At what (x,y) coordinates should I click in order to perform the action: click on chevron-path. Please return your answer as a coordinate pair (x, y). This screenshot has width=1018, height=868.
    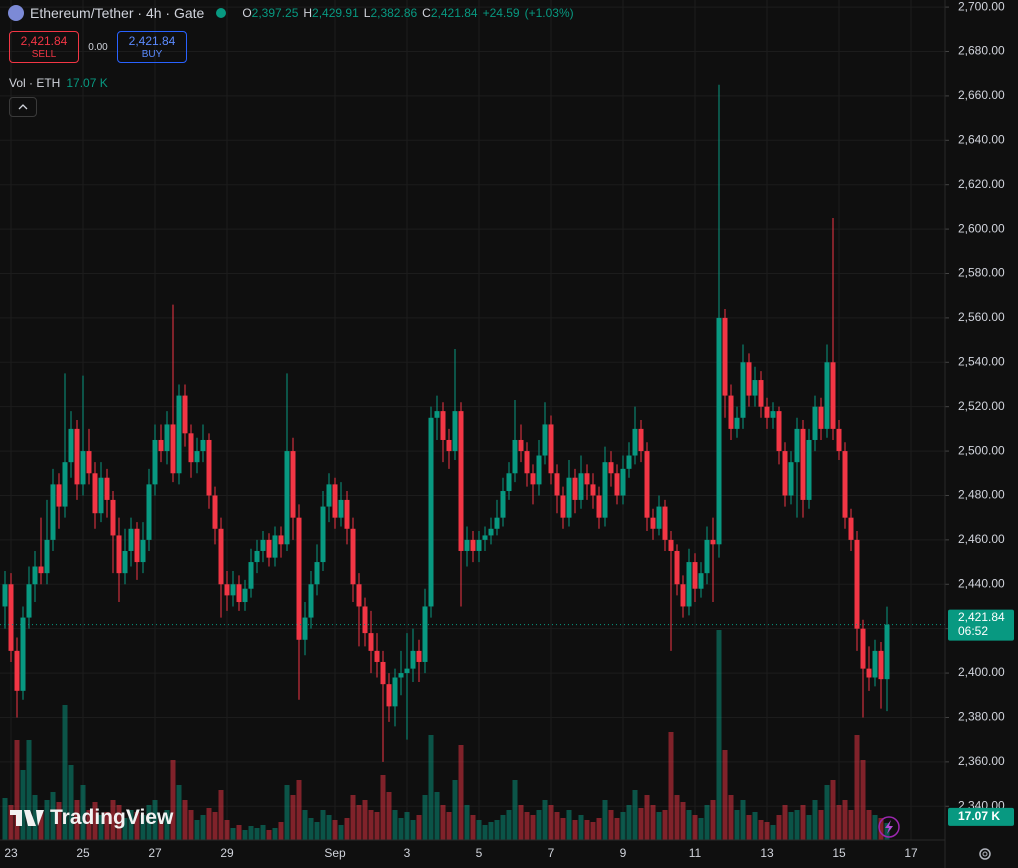
    Looking at the image, I should click on (23, 107).